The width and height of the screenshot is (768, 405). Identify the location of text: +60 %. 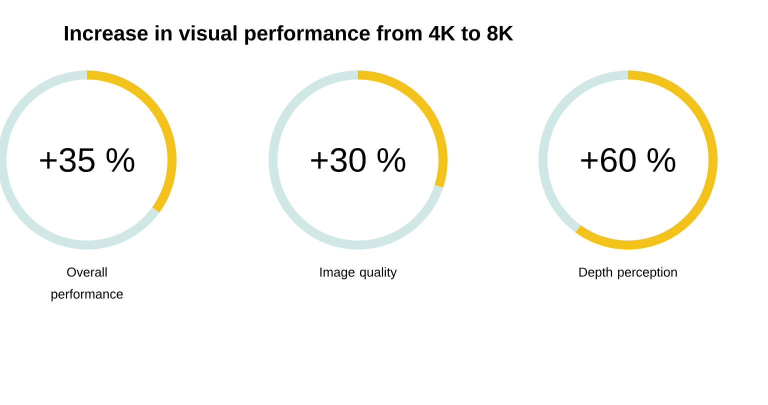
(628, 160).